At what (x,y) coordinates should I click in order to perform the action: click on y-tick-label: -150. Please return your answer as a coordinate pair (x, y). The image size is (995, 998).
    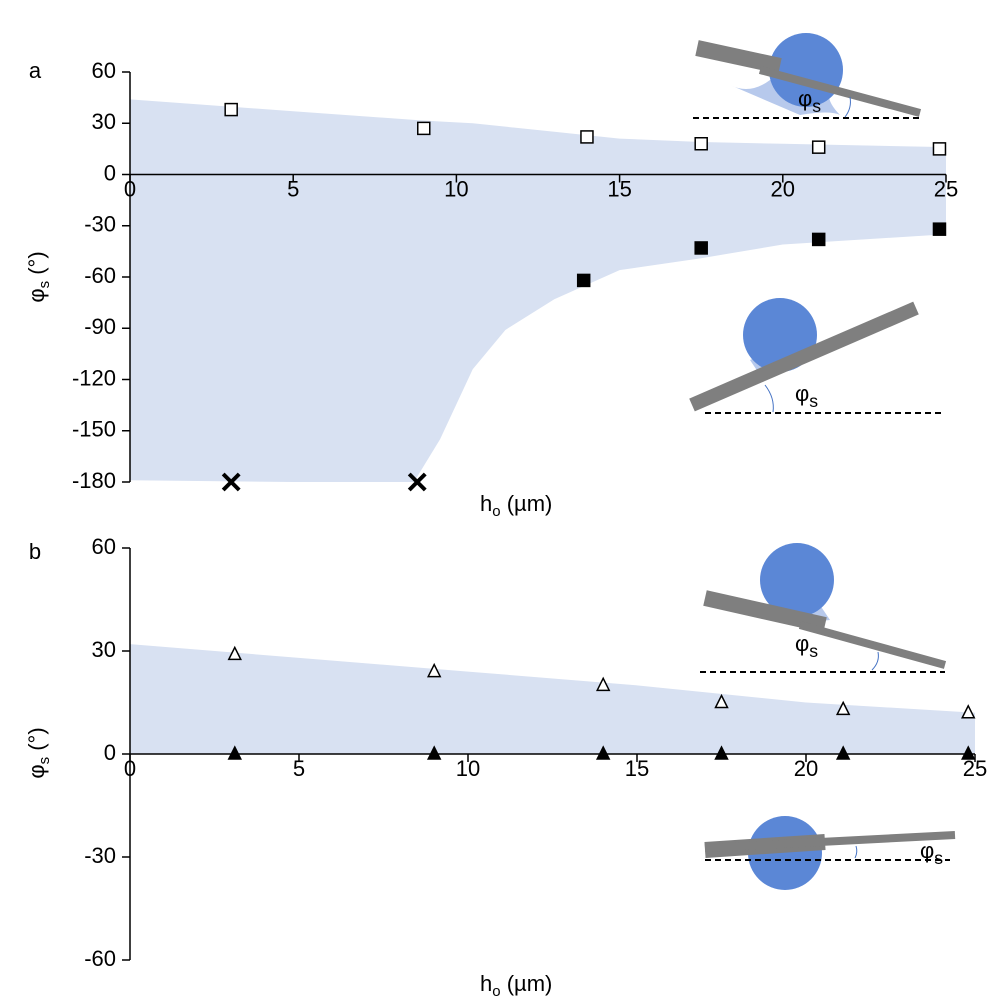
    Looking at the image, I should click on (94, 429).